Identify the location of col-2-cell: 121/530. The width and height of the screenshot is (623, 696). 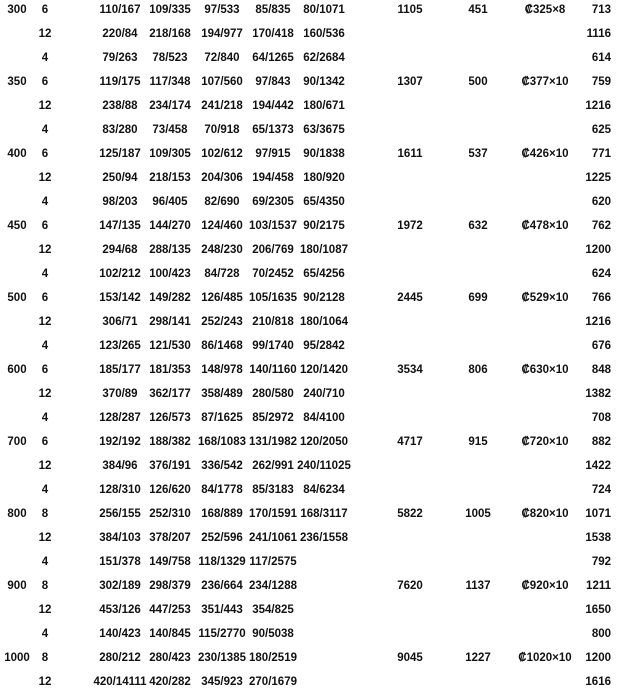
(170, 346).